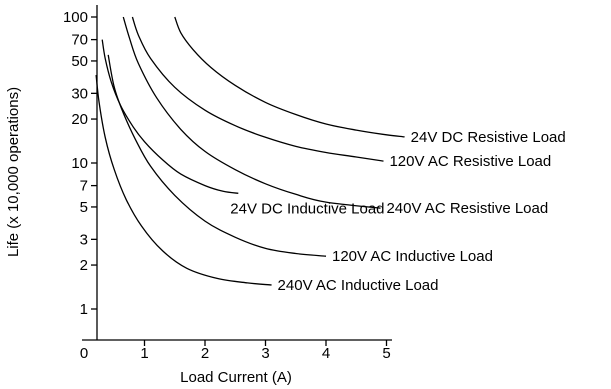 The width and height of the screenshot is (611, 389). I want to click on x-ticks: 0 1 2 3 4 5, so click(235, 351).